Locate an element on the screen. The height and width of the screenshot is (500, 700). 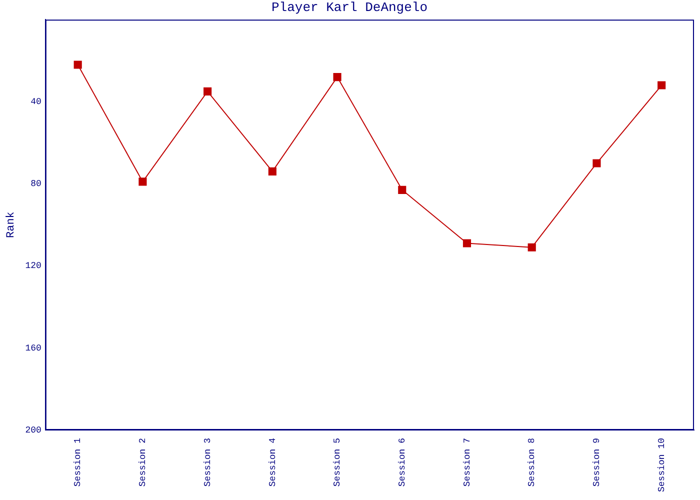
x-tick-label: Session 3 is located at coordinates (207, 462).